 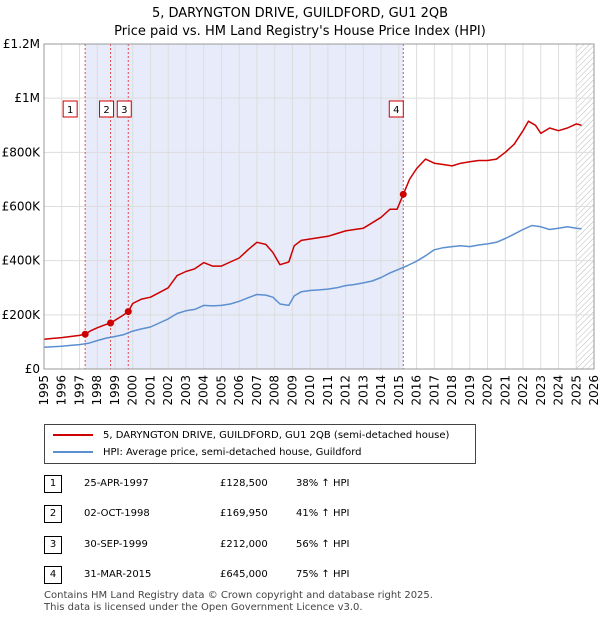 What do you see at coordinates (559, 390) in the screenshot?
I see `x-tick-label: 2024` at bounding box center [559, 390].